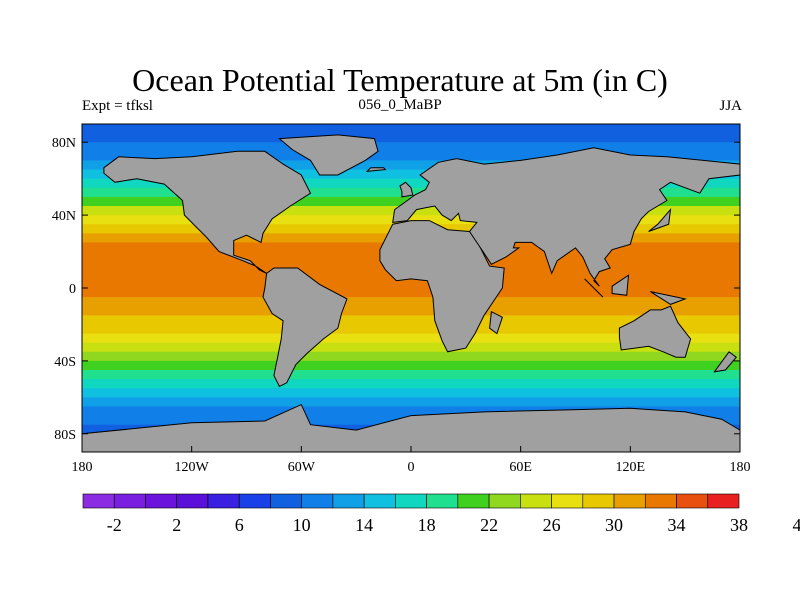 Image resolution: width=800 pixels, height=600 pixels. What do you see at coordinates (796, 525) in the screenshot?
I see `colorbar-label: 42` at bounding box center [796, 525].